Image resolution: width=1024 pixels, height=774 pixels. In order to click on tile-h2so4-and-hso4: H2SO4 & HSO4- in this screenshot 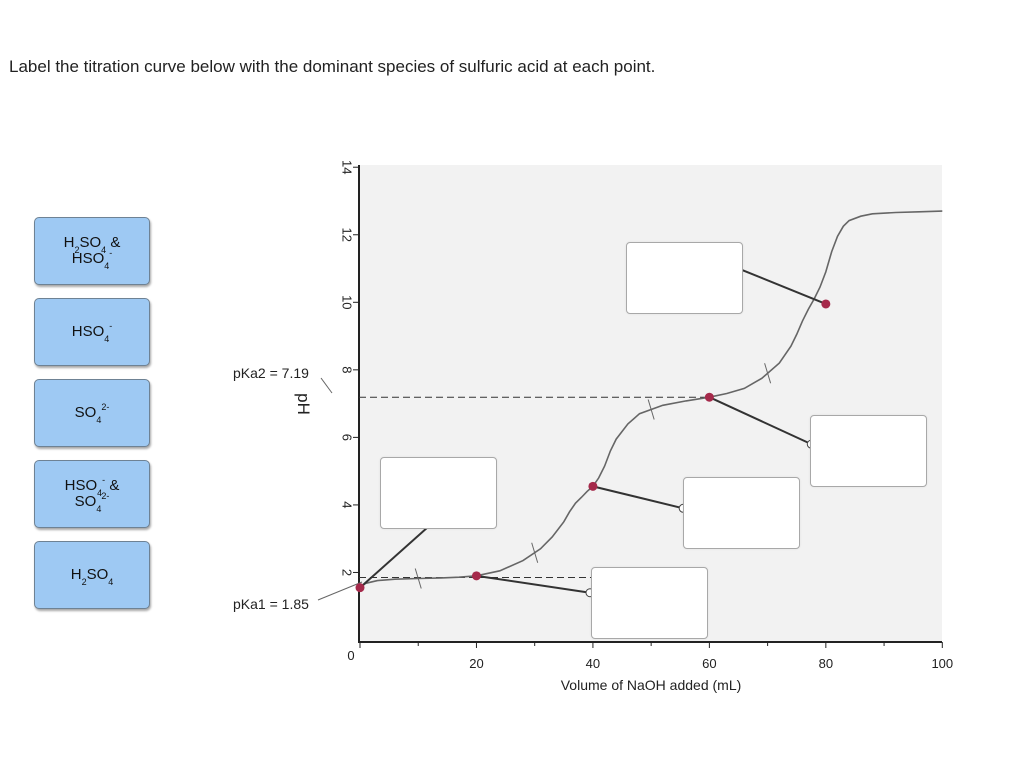, I will do `click(92, 251)`.